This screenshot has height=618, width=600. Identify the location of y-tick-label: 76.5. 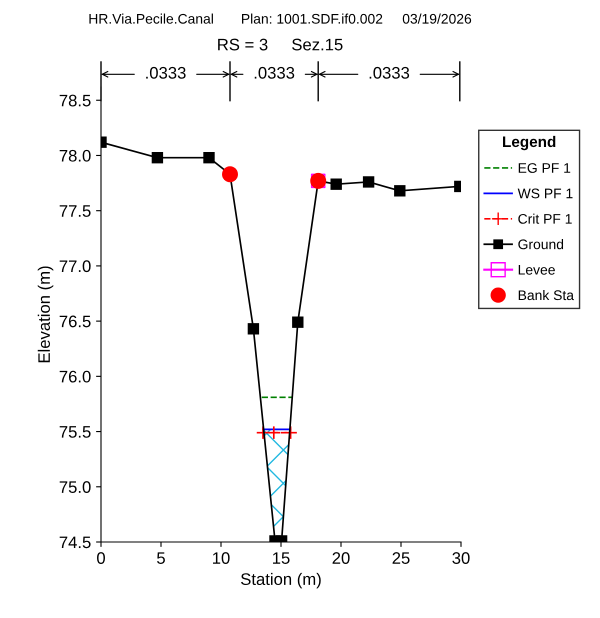
(75, 322).